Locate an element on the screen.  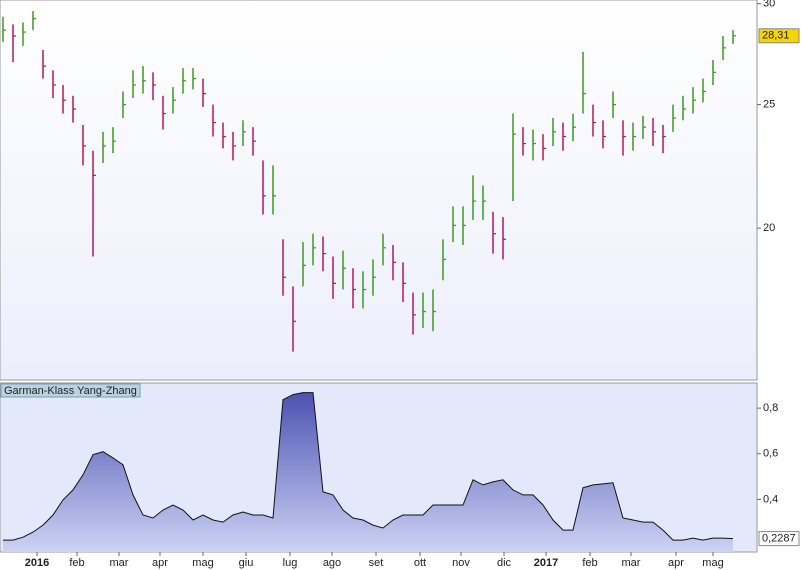
y-tick-label: 0,6 is located at coordinates (770, 454).